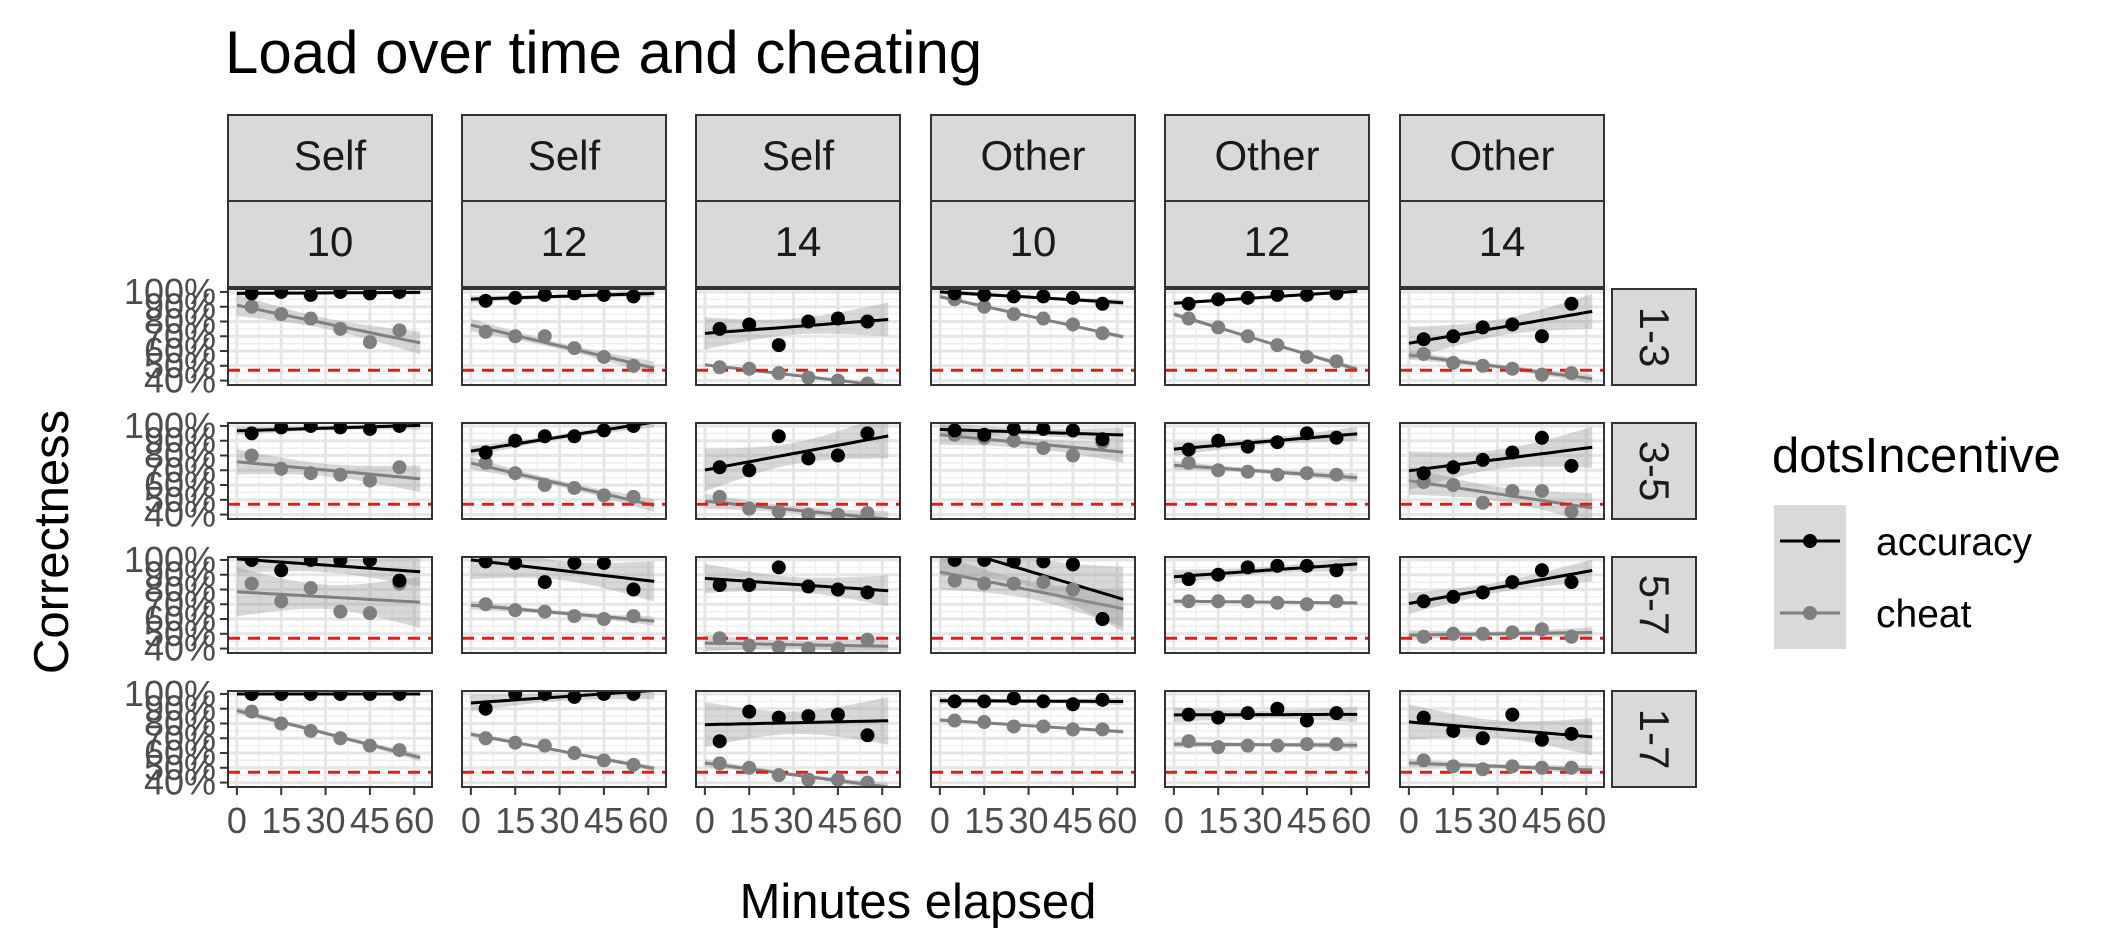  I want to click on y-tick-label: 60%, so click(180, 618).